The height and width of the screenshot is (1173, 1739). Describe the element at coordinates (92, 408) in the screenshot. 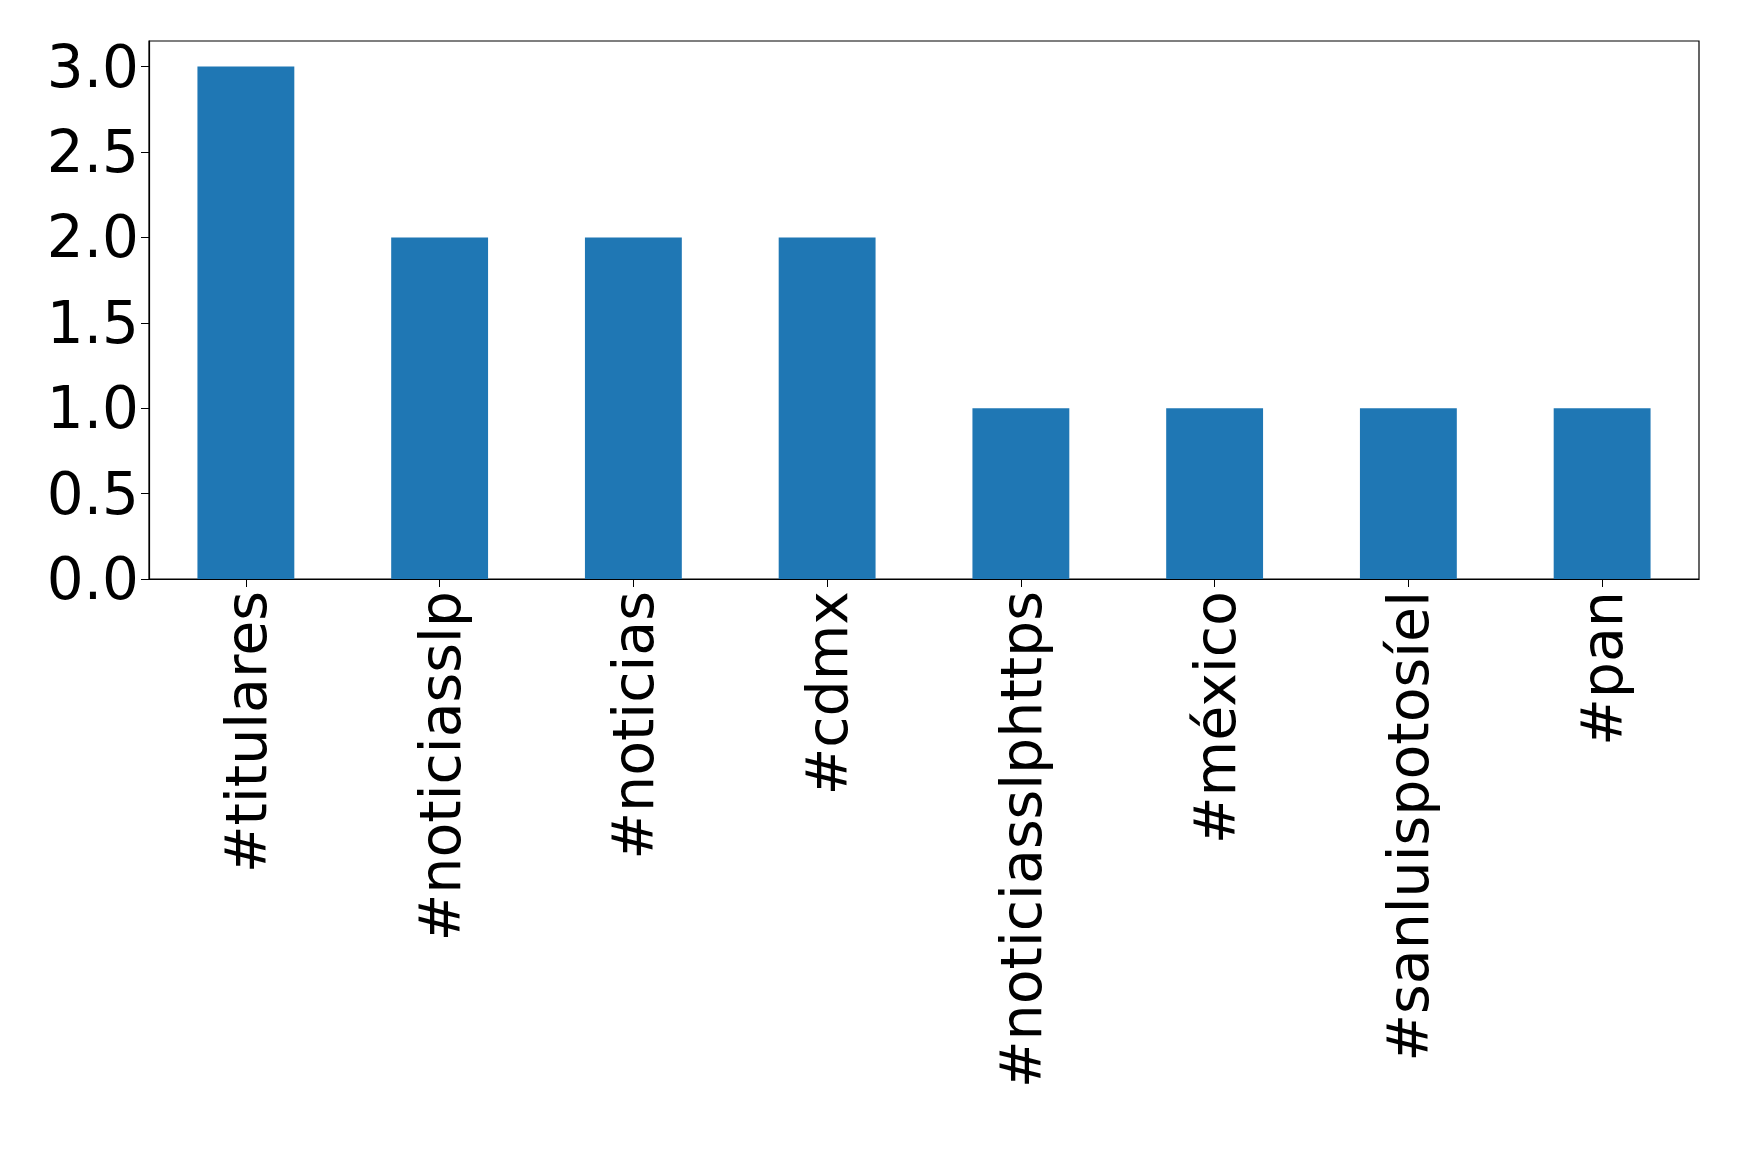

I see `y-tick-label: 1.0` at that location.